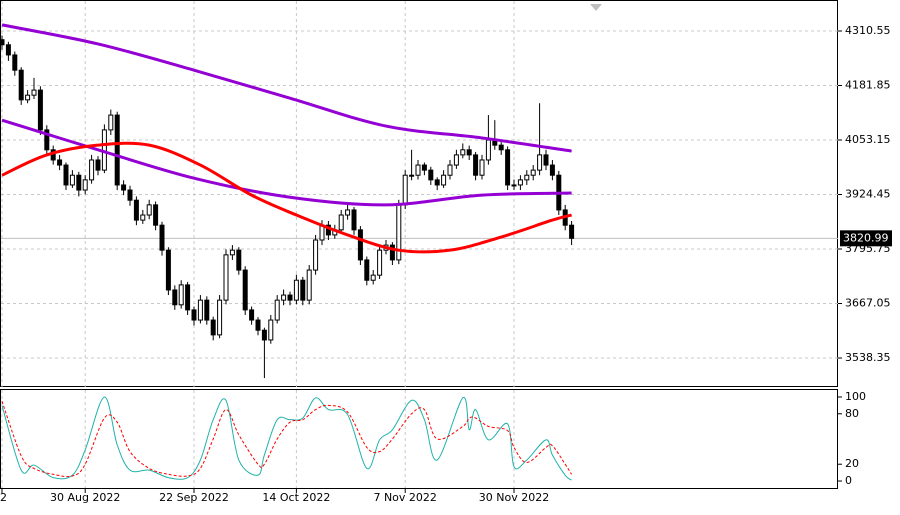 The image size is (900, 515). What do you see at coordinates (868, 30) in the screenshot?
I see `y-tick-label: 4310.55` at bounding box center [868, 30].